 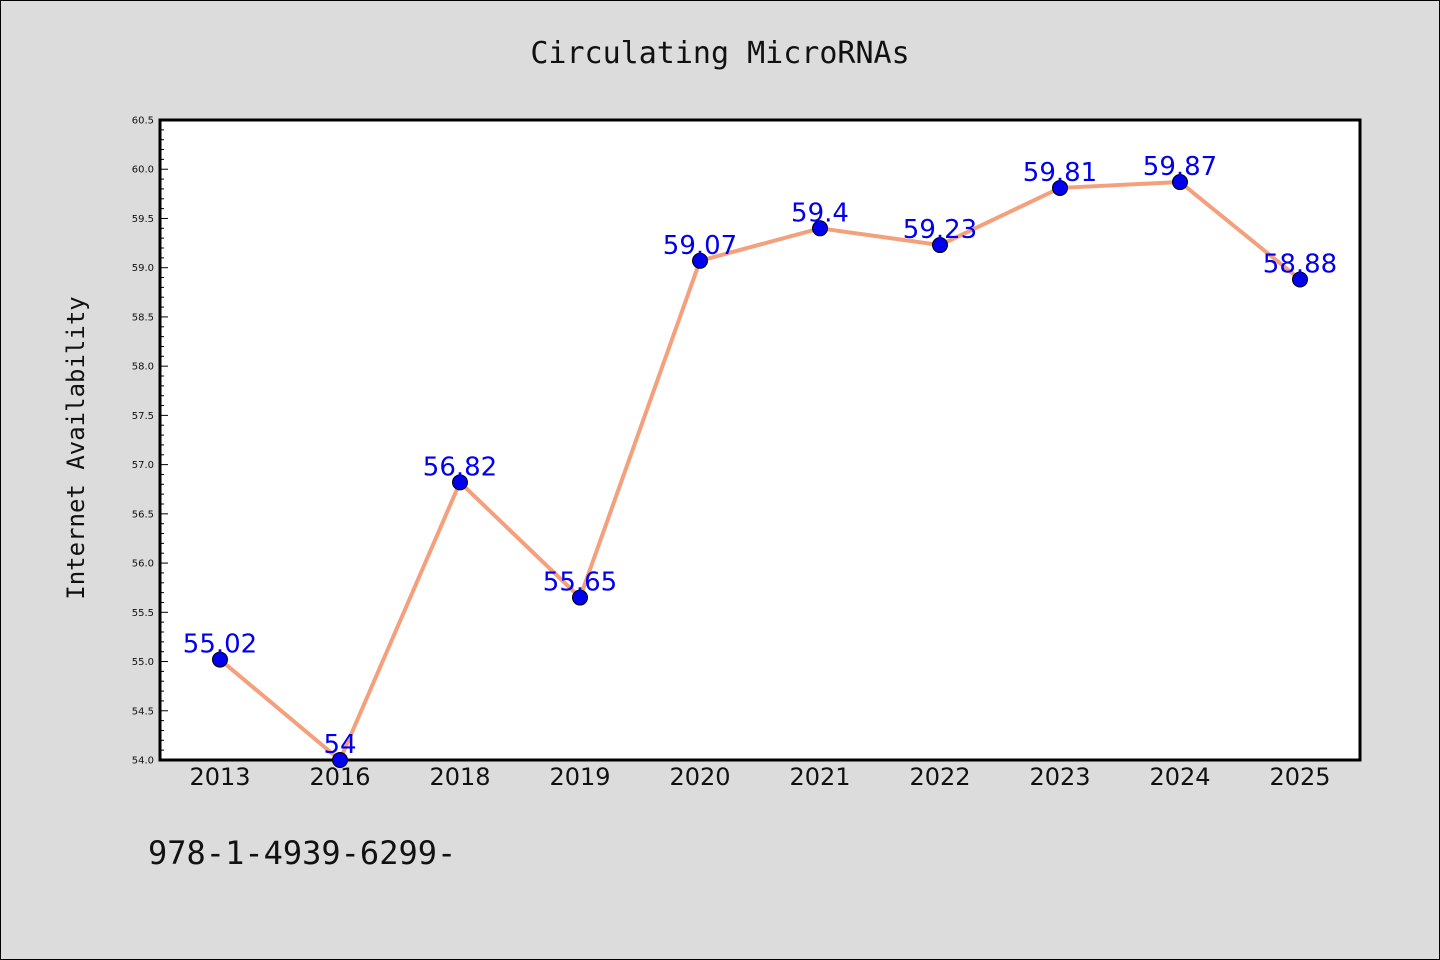 What do you see at coordinates (1060, 173) in the screenshot?
I see `data-label: 59.81` at bounding box center [1060, 173].